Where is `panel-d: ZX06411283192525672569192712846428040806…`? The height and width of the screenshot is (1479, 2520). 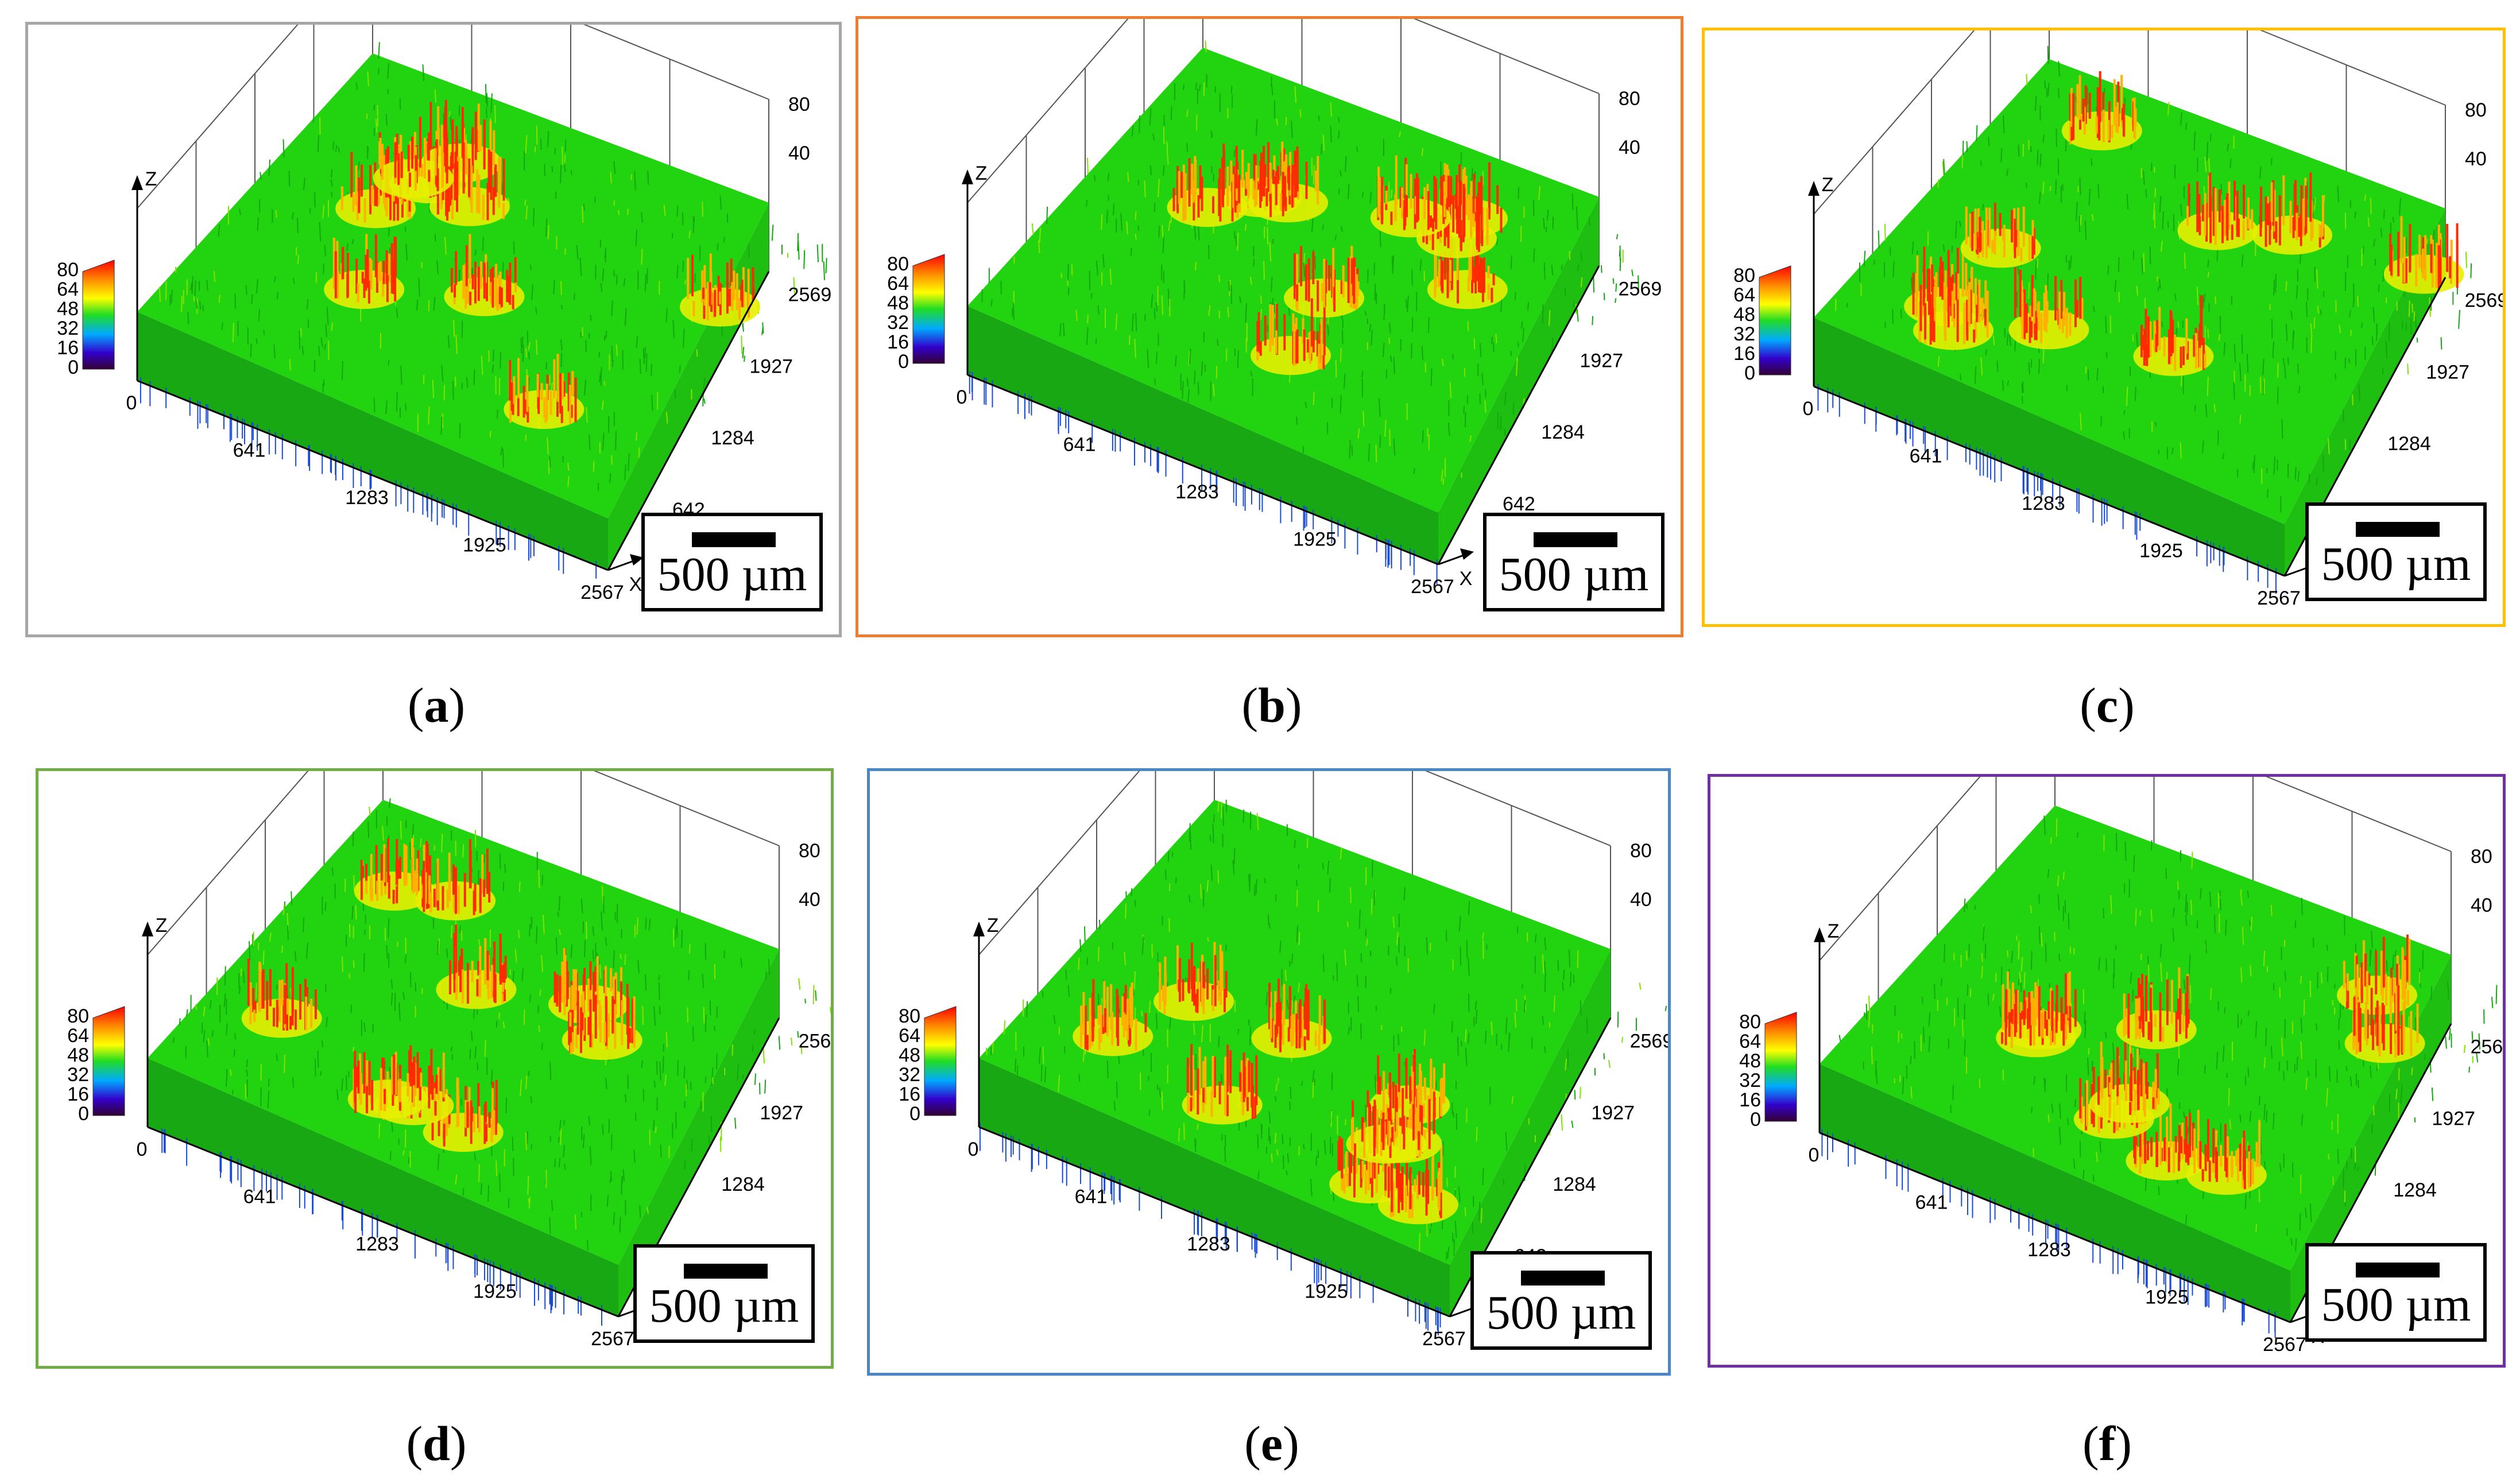
panel-d: ZX06411283192525672569192712846428040806… is located at coordinates (435, 1068).